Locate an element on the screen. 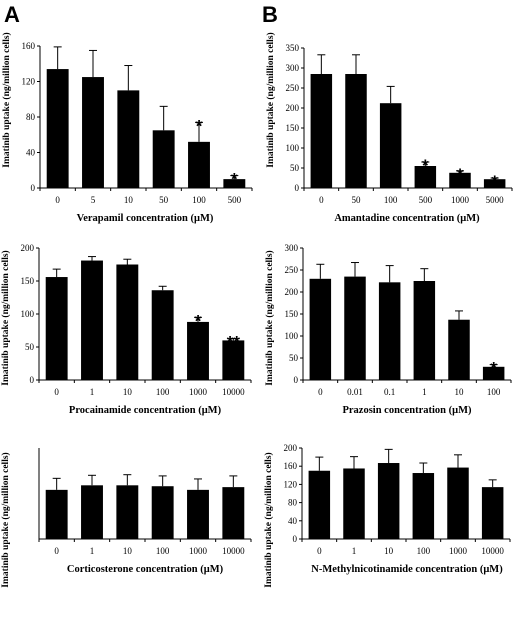 This screenshot has height=629, width=520. x-axis-label: Procainamide concentration (μM) is located at coordinates (145, 410).